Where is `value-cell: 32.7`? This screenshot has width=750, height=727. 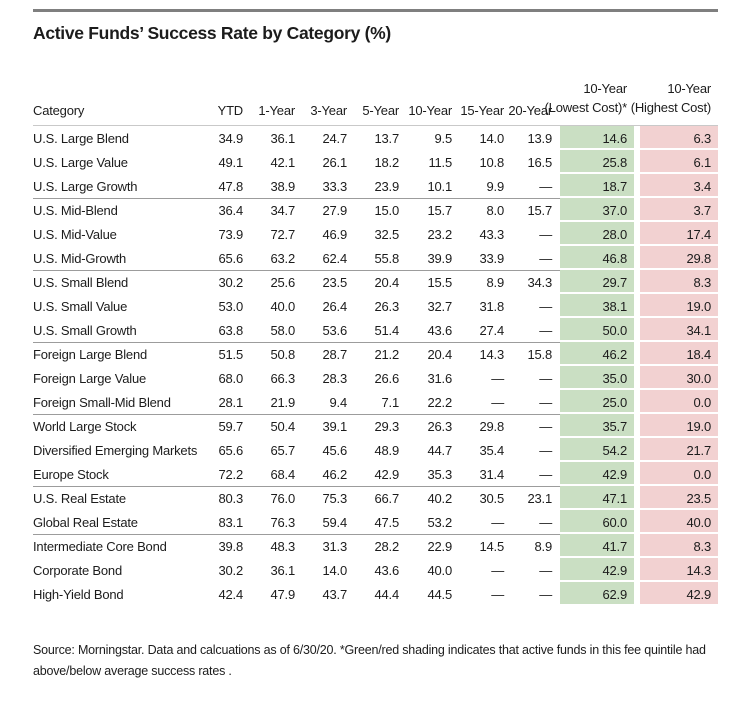
value-cell: 32.7 is located at coordinates (439, 306).